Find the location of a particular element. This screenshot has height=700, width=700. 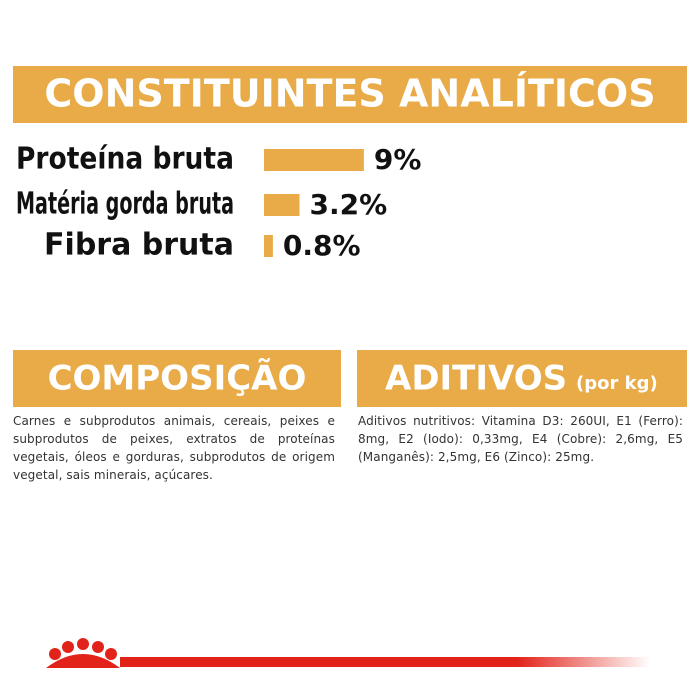

value-label: 9% is located at coordinates (398, 159).